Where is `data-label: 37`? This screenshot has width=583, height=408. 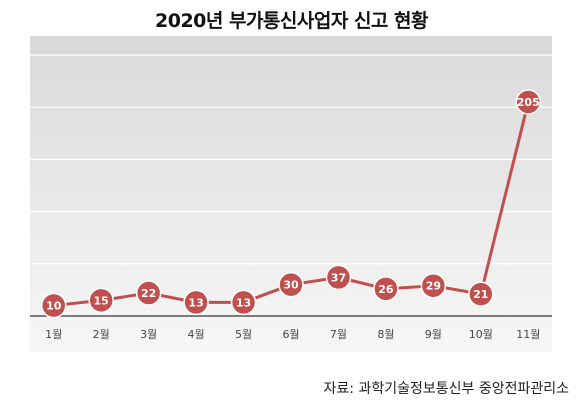
data-label: 37 is located at coordinates (338, 277).